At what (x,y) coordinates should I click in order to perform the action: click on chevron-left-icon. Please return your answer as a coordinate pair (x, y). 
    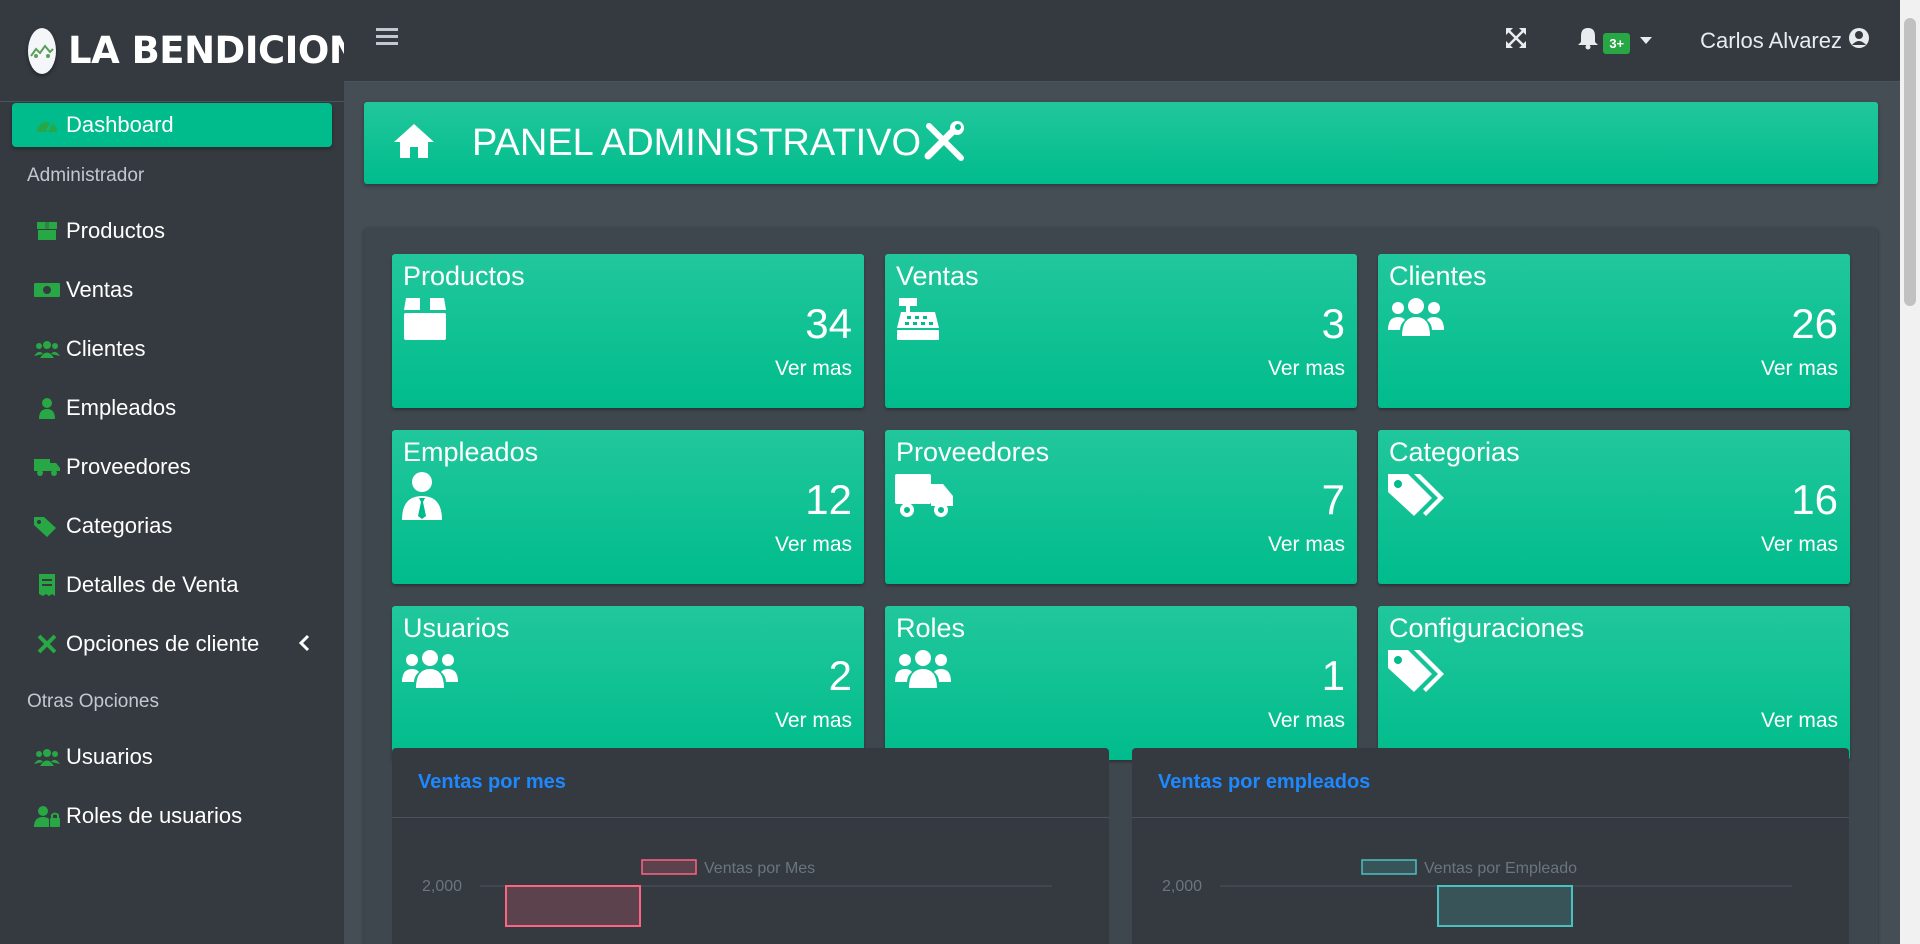
    Looking at the image, I should click on (304, 645).